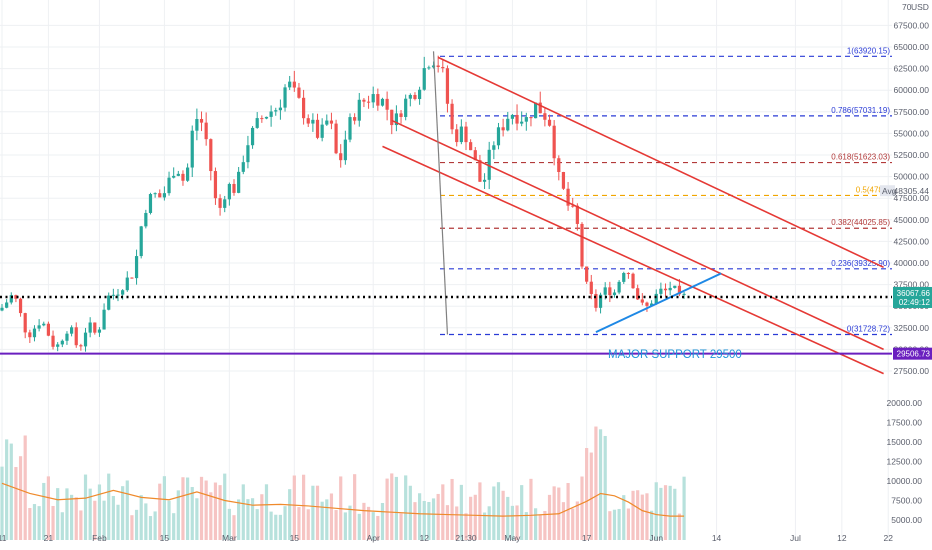 Image resolution: width=932 pixels, height=550 pixels. I want to click on avg-badge-label: Avg, so click(889, 191).